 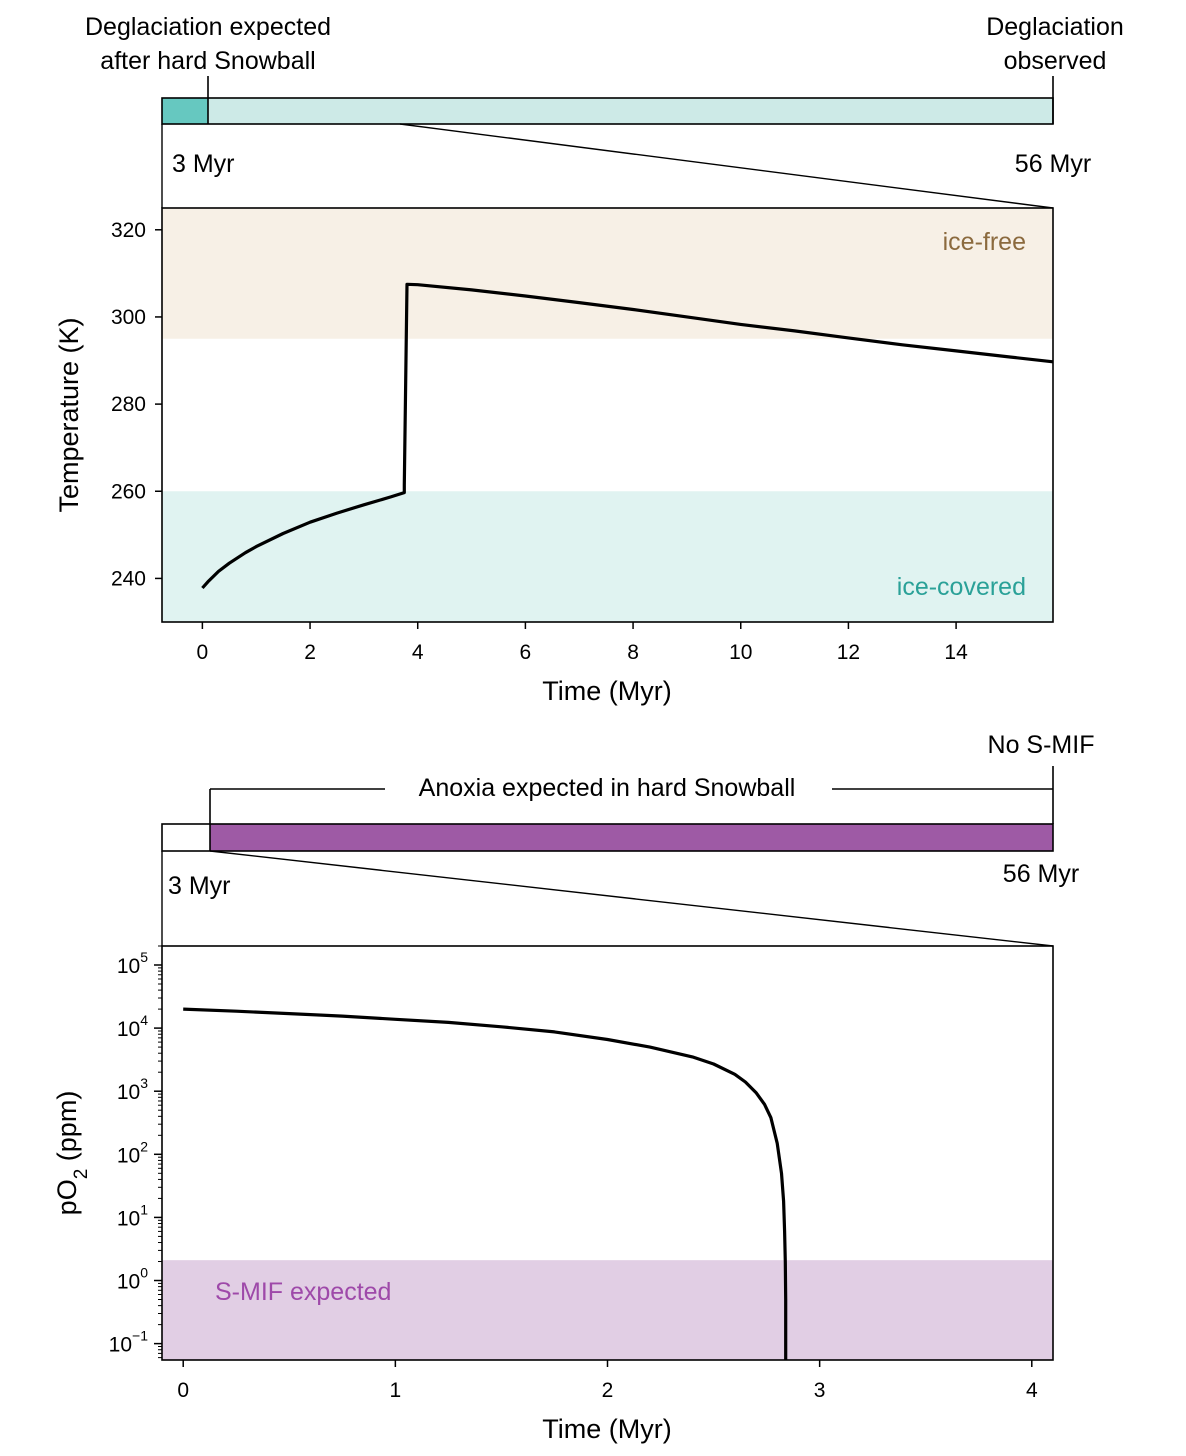 What do you see at coordinates (1053, 164) in the screenshot?
I see `top-end-label: 56 Myr` at bounding box center [1053, 164].